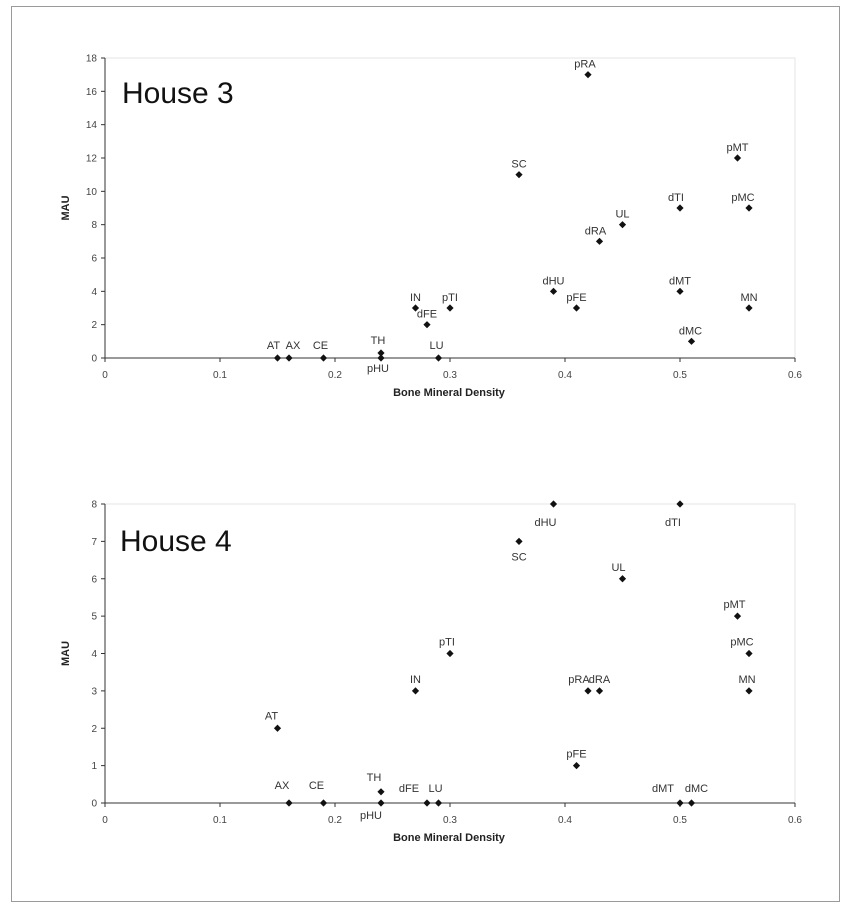 This screenshot has height=910, width=852. What do you see at coordinates (320, 346) in the screenshot?
I see `data-label-CE: CE` at bounding box center [320, 346].